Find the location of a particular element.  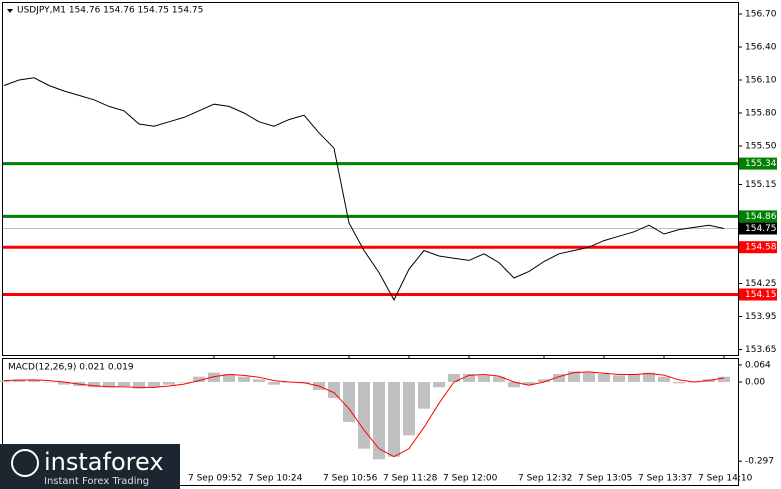

level-label: 154.58 is located at coordinates (761, 248).